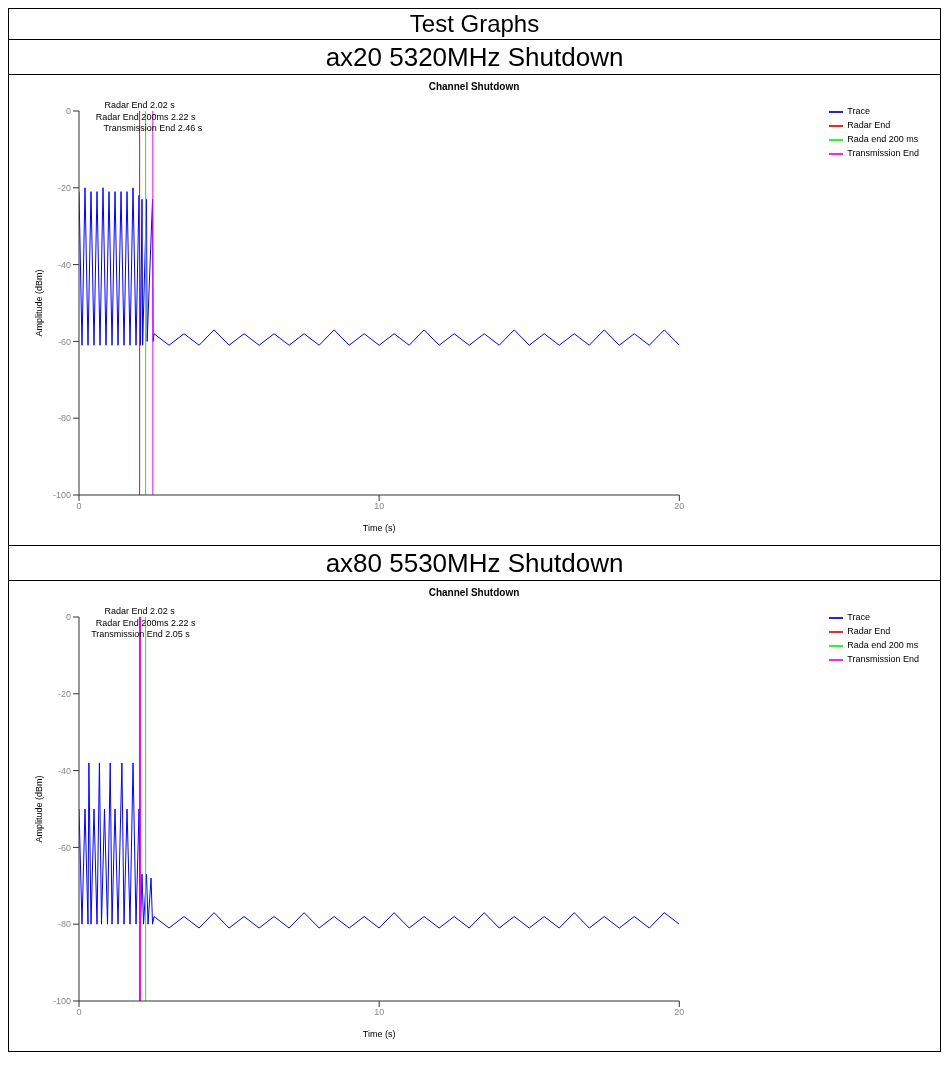 This screenshot has width=949, height=1085. I want to click on chart-title: ax20 5320MHz Shutdown, so click(474, 57).